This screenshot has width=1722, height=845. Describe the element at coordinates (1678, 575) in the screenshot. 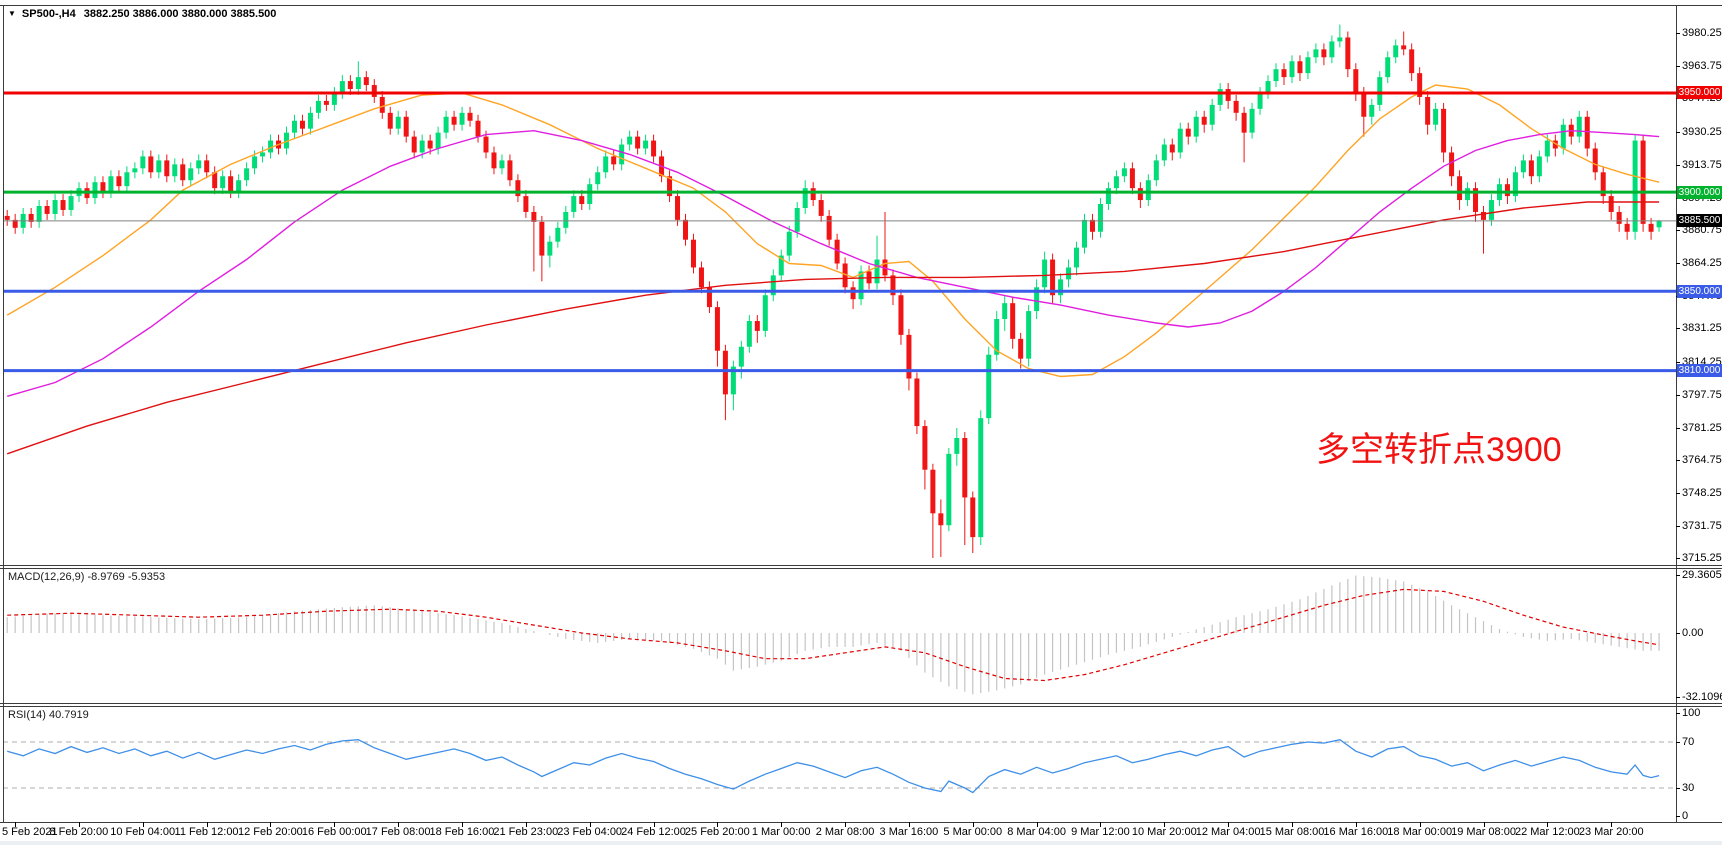

I see `macd-axis-tick` at that location.